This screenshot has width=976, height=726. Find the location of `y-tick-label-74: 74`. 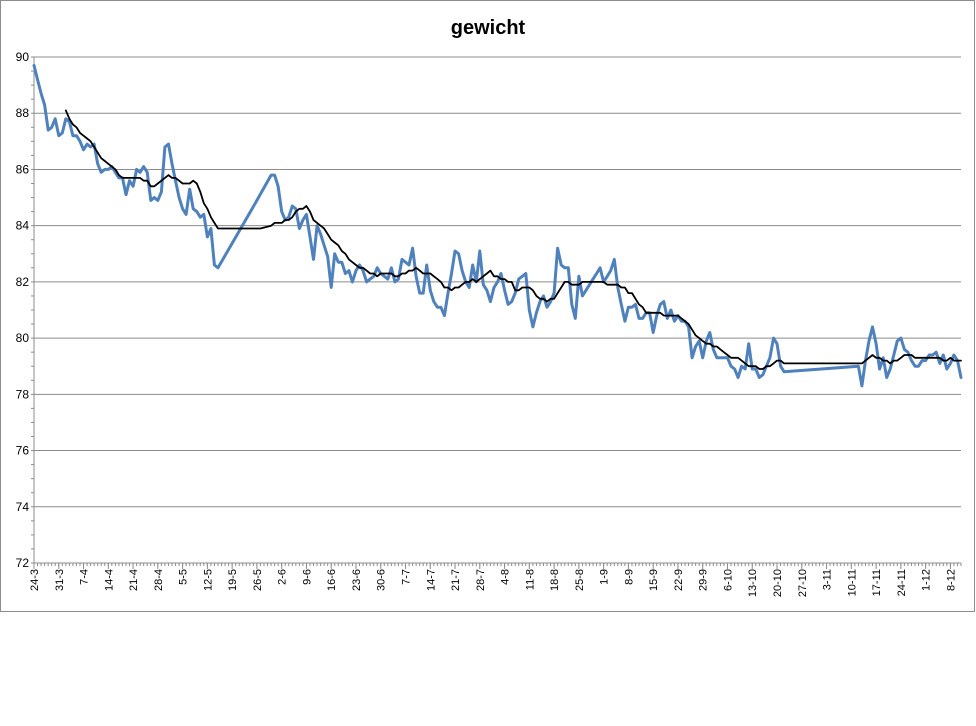

y-tick-label-74: 74 is located at coordinates (23, 507).